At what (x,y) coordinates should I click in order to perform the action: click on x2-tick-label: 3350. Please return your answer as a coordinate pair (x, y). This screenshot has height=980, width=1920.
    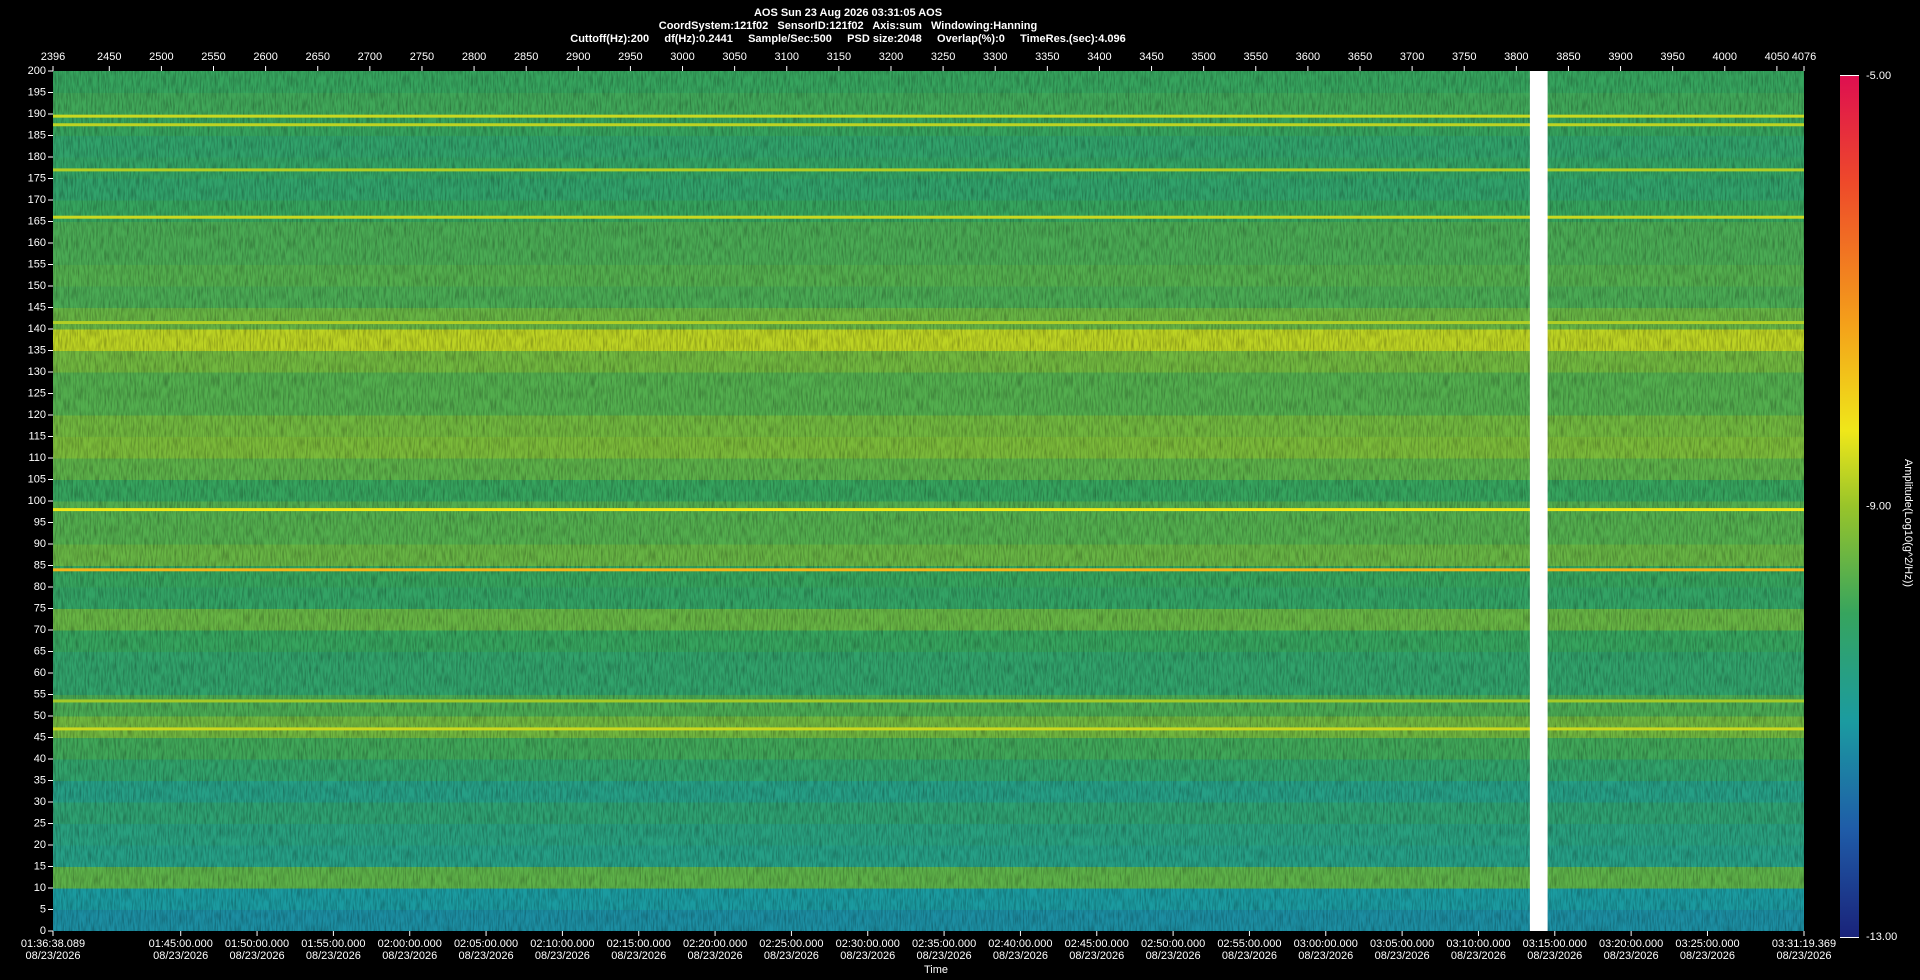
    Looking at the image, I should click on (1047, 57).